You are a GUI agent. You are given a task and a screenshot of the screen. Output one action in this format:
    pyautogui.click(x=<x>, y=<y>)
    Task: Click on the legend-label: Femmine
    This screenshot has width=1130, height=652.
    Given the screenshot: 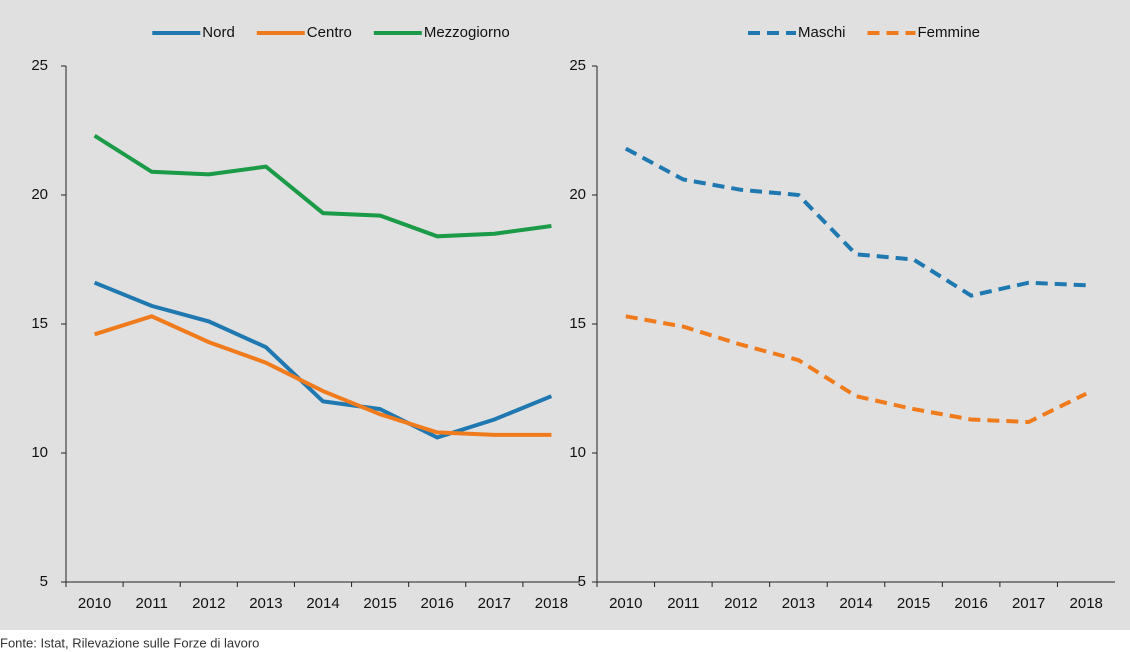 What is the action you would take?
    pyautogui.click(x=949, y=32)
    